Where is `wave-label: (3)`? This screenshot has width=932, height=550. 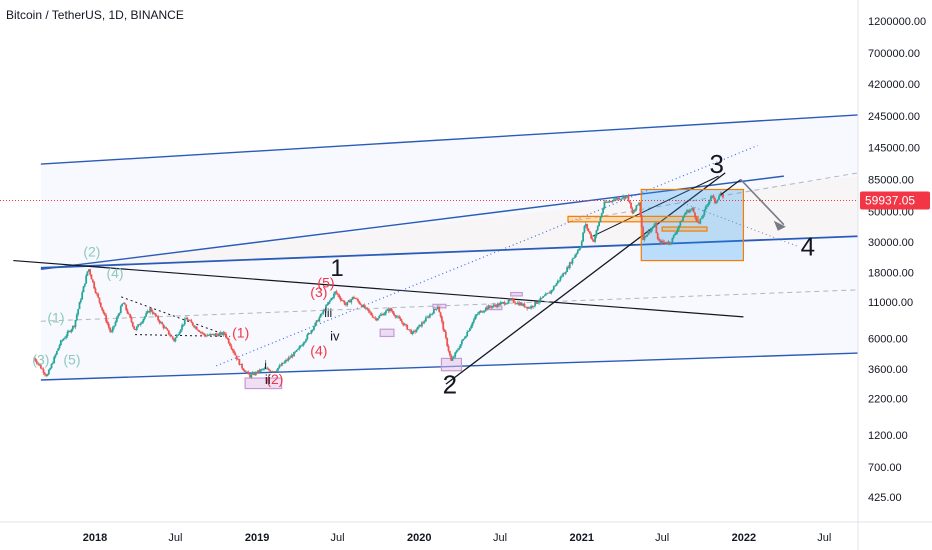 wave-label: (3) is located at coordinates (318, 292).